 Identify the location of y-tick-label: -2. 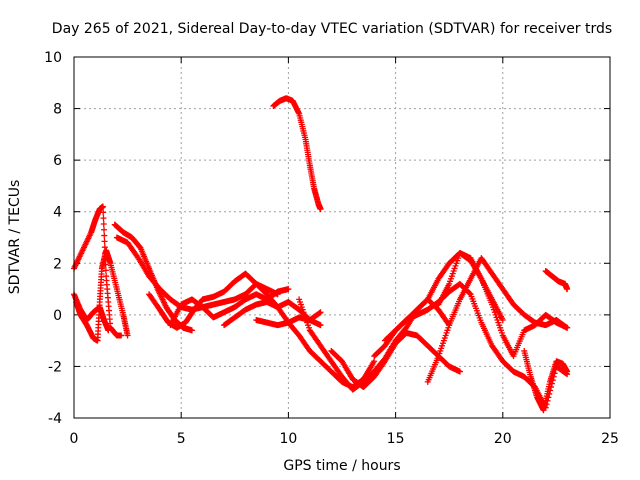
(55, 367).